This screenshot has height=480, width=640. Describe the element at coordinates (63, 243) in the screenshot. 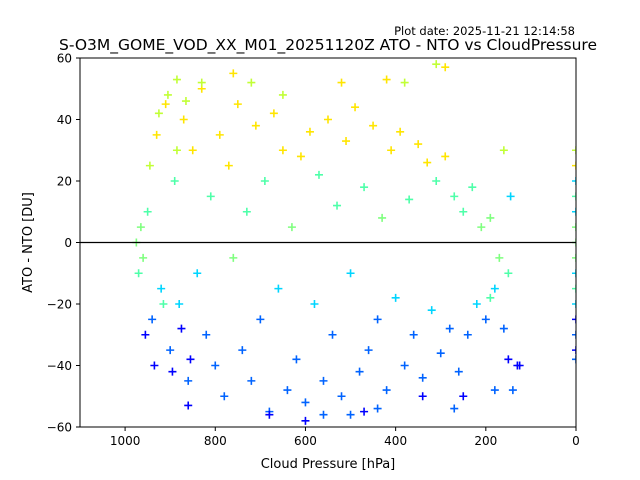

I see `y-axis: 60 40 20 0 −20 −40 −60` at that location.